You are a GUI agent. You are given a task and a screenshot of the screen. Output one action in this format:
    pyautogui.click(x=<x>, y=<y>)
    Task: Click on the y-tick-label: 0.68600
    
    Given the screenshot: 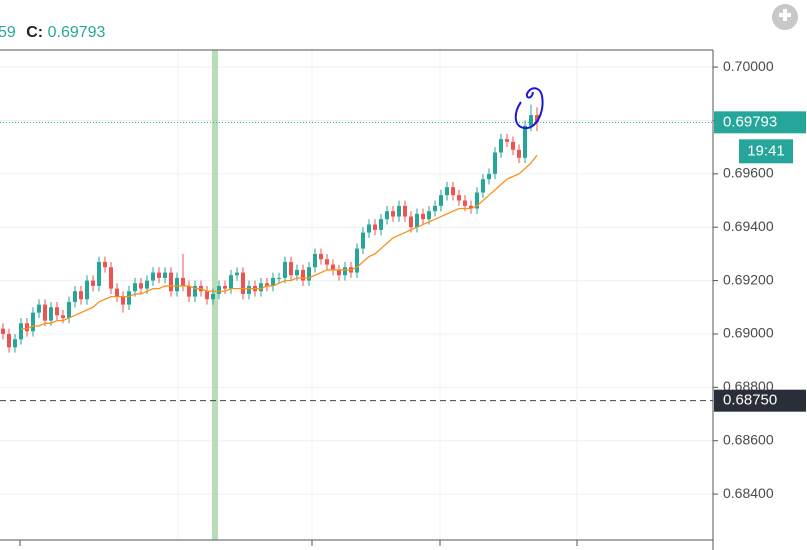 What is the action you would take?
    pyautogui.click(x=748, y=439)
    